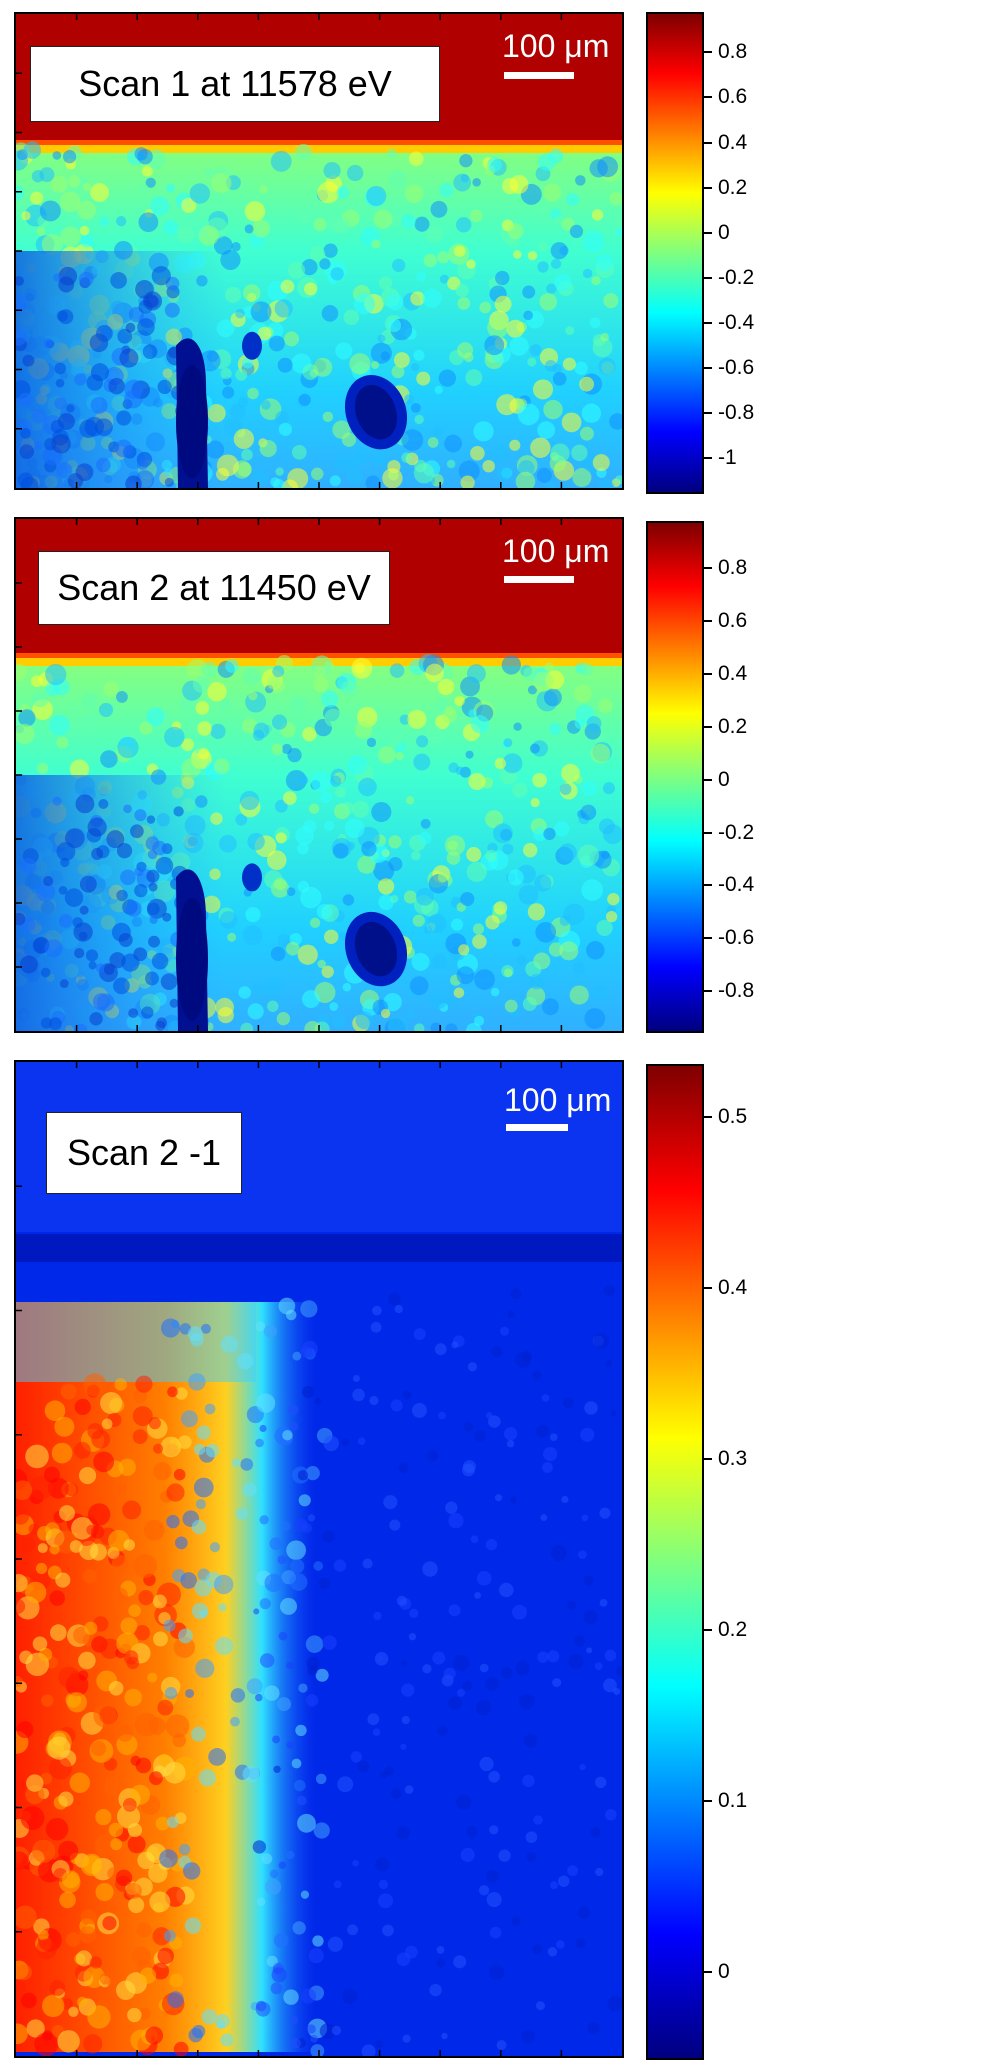  What do you see at coordinates (733, 1117) in the screenshot?
I see `colorbar-tick-label: 0.5` at bounding box center [733, 1117].